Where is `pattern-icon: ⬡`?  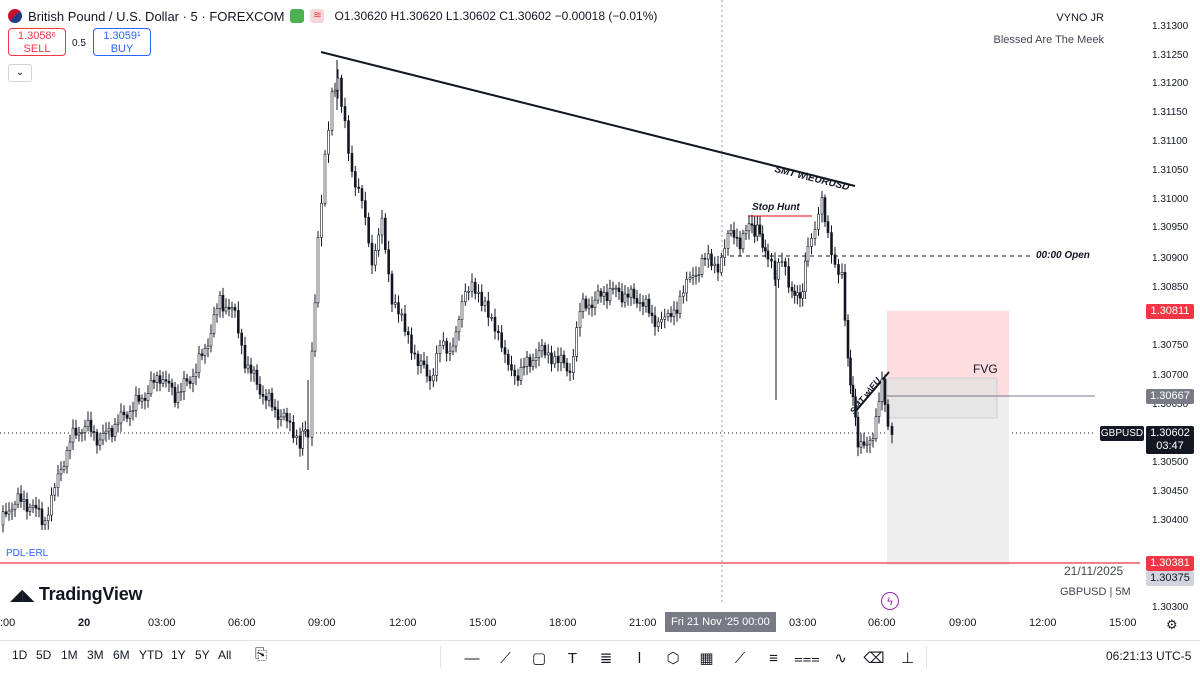 pattern-icon: ⬡ is located at coordinates (673, 658).